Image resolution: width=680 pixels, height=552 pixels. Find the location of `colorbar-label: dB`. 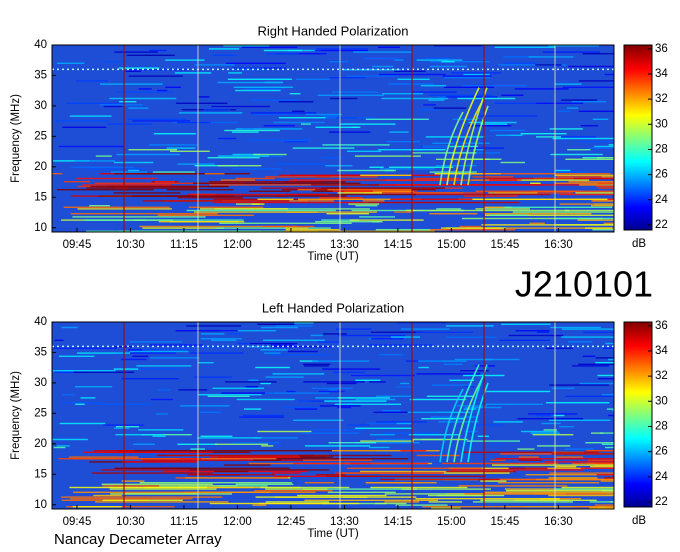

colorbar-label: dB is located at coordinates (639, 244).